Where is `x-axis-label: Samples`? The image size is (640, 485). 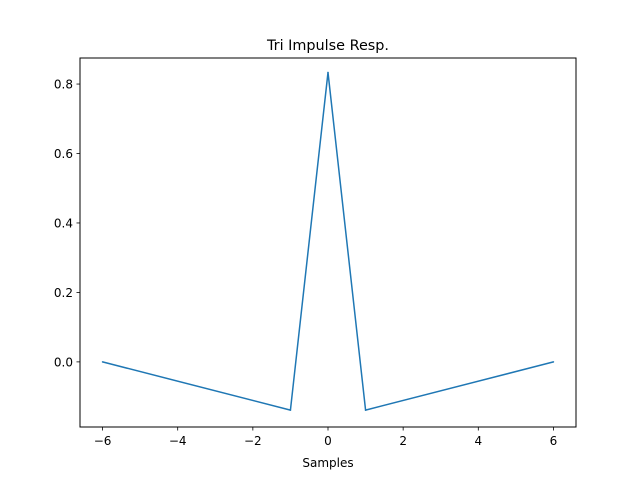 x-axis-label: Samples is located at coordinates (327, 463).